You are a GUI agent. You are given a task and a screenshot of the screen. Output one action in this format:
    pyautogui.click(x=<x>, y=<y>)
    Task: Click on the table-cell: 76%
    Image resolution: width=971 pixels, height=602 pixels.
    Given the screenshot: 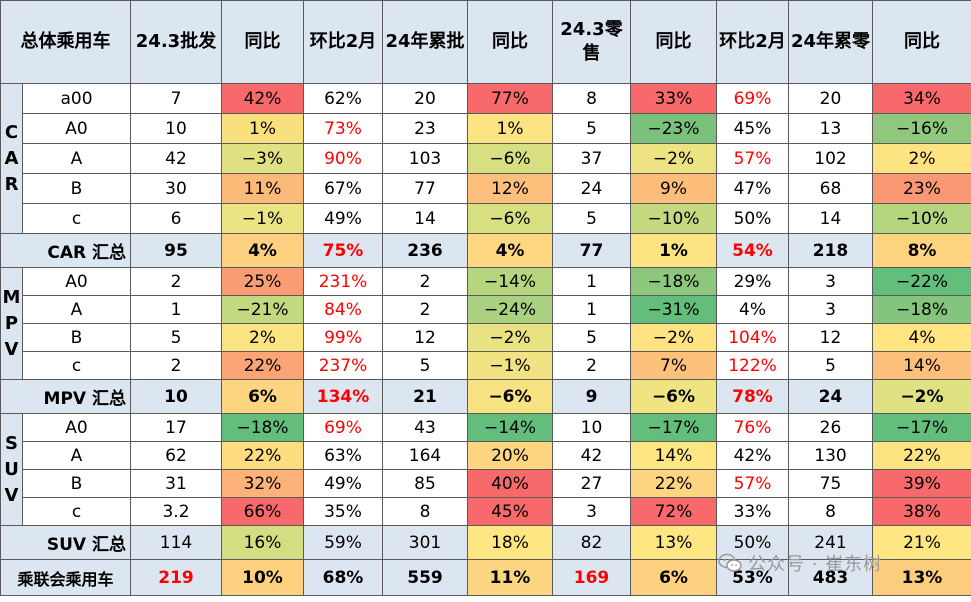 What is the action you would take?
    pyautogui.click(x=752, y=427)
    